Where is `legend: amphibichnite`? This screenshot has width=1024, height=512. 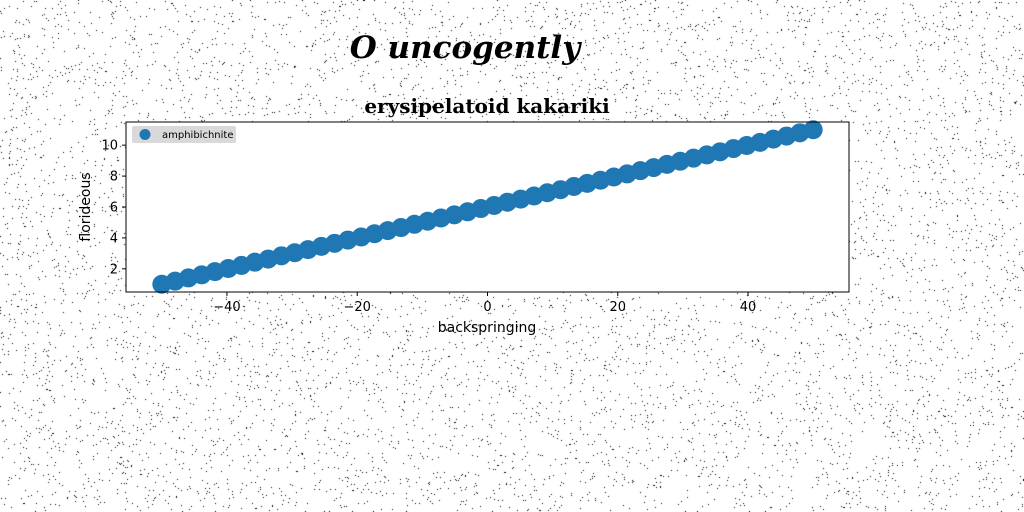
legend: amphibichnite is located at coordinates (184, 134).